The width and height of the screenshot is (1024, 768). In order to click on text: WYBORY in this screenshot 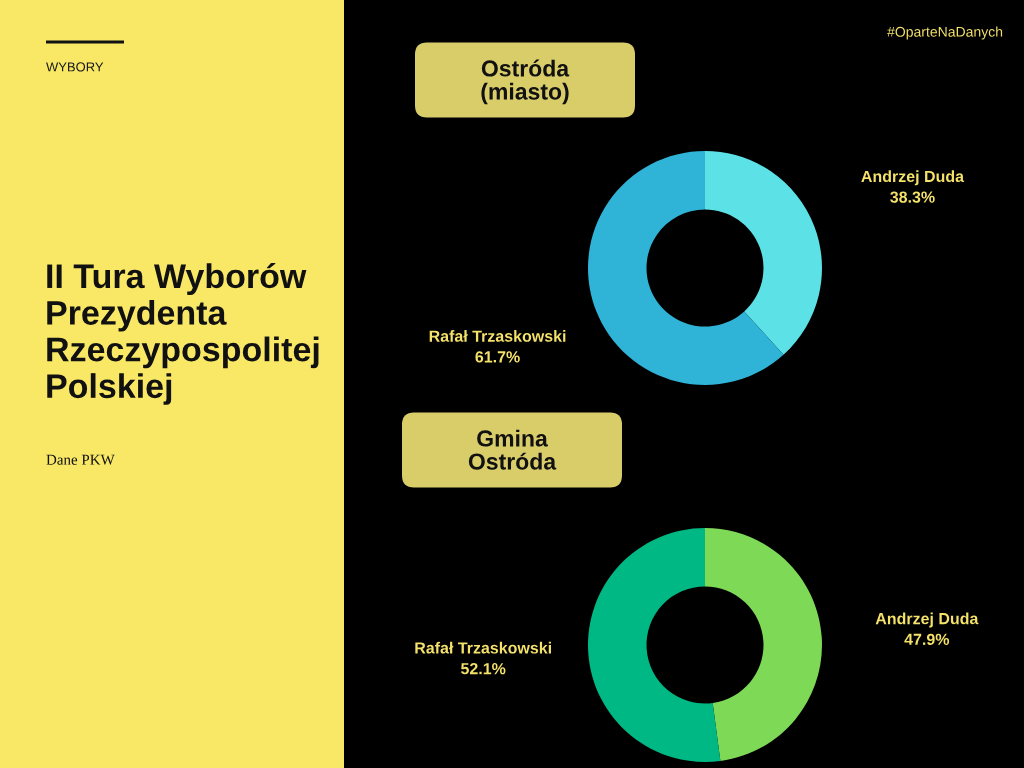, I will do `click(75, 67)`.